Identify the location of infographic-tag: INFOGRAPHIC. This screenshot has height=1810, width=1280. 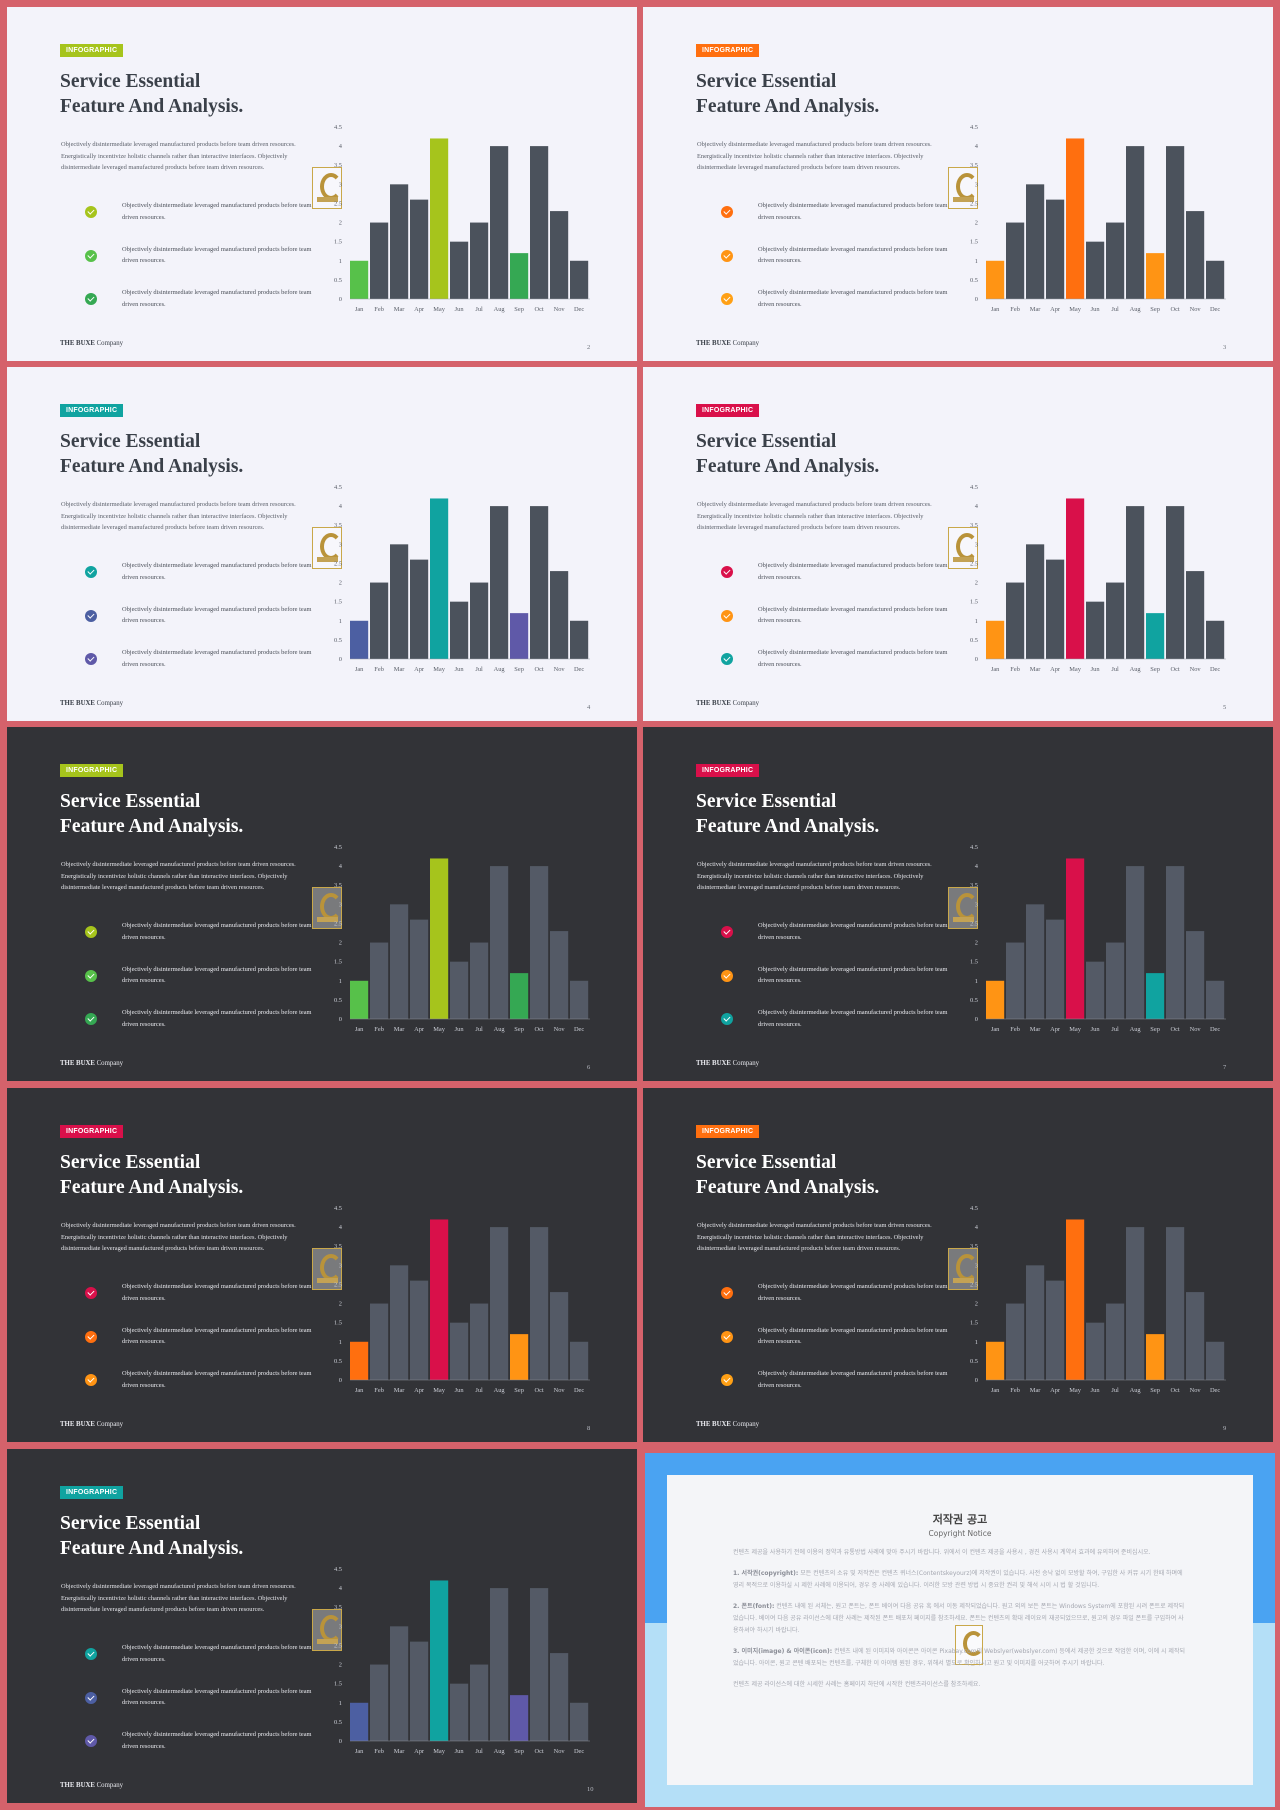
(92, 1131).